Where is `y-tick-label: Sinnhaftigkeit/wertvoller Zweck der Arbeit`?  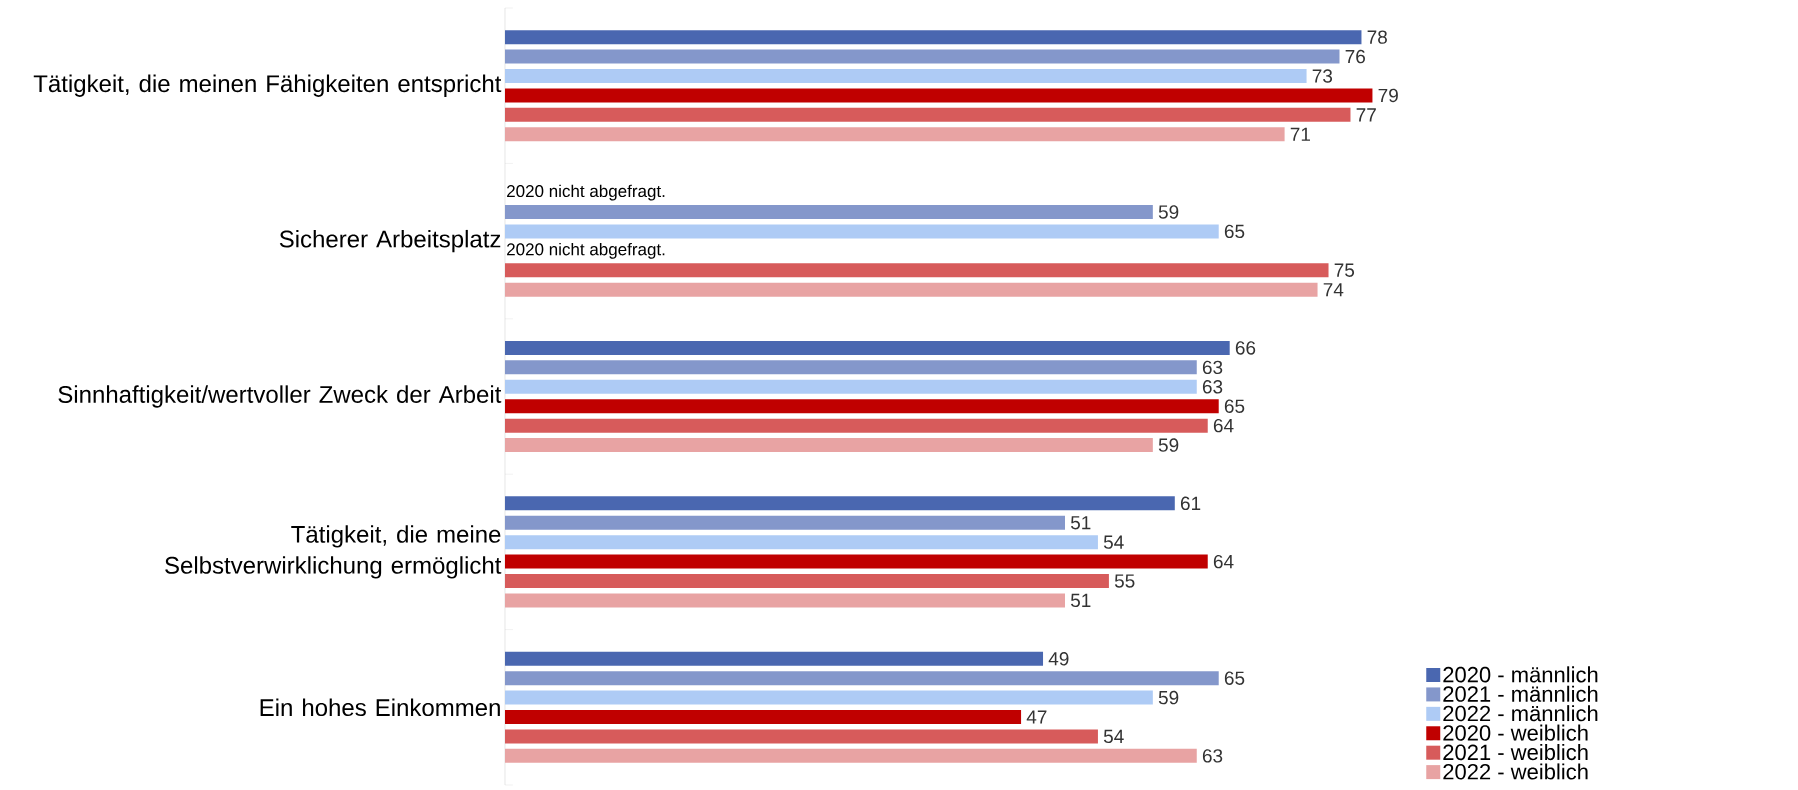
y-tick-label: Sinnhaftigkeit/wertvoller Zweck der Arbeit is located at coordinates (280, 396).